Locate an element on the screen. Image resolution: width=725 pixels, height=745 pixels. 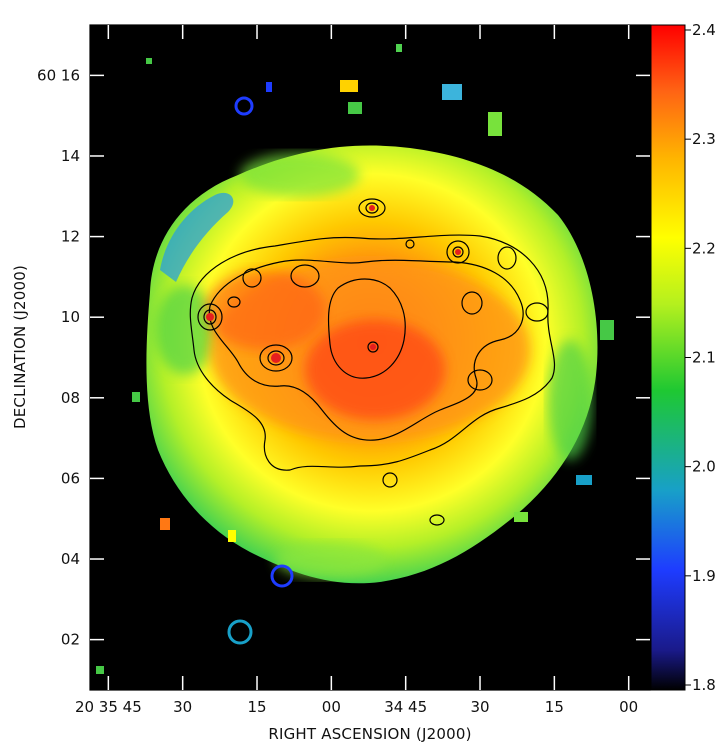
disc-edge-blue is located at coordinates (197, 237).